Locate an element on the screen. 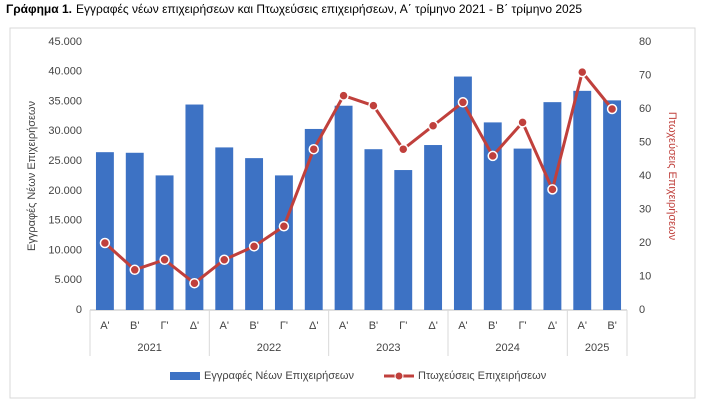 This screenshot has height=410, width=705. y2-tick-label: 60 is located at coordinates (645, 109).